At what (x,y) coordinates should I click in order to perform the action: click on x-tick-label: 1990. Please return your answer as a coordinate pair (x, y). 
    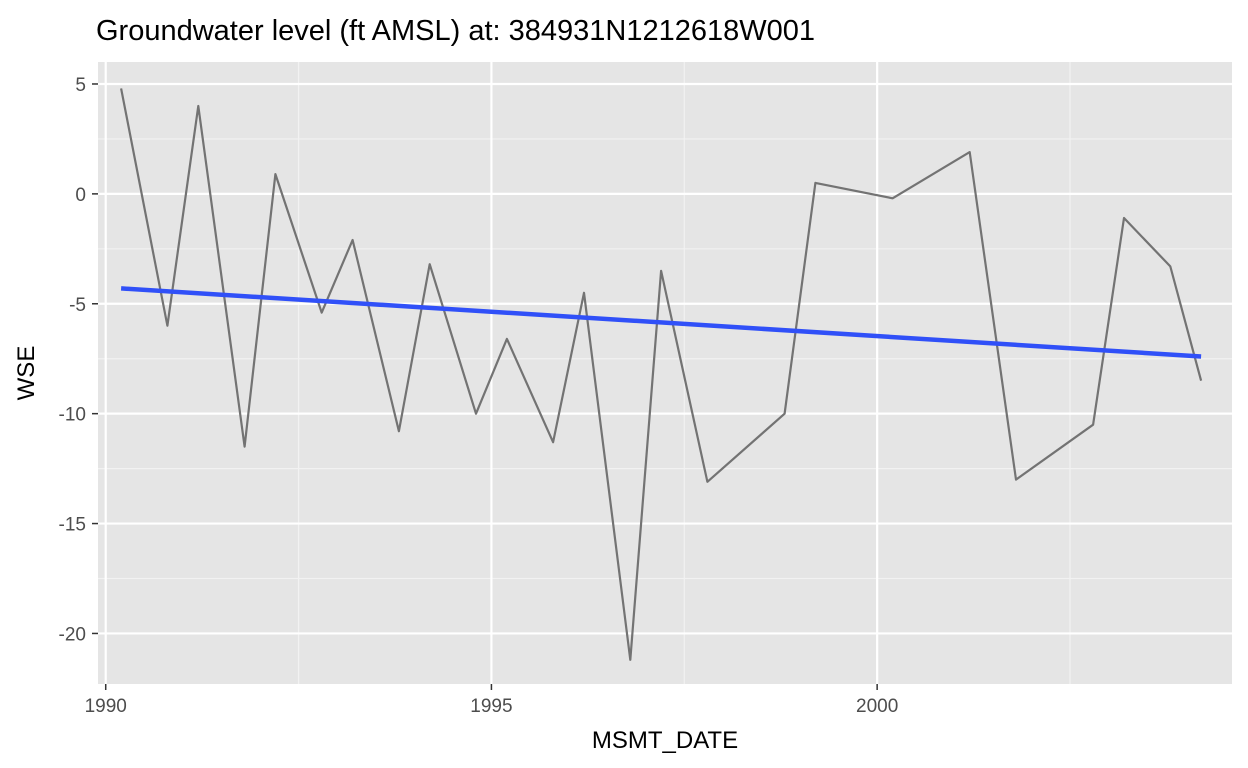
    Looking at the image, I should click on (106, 706).